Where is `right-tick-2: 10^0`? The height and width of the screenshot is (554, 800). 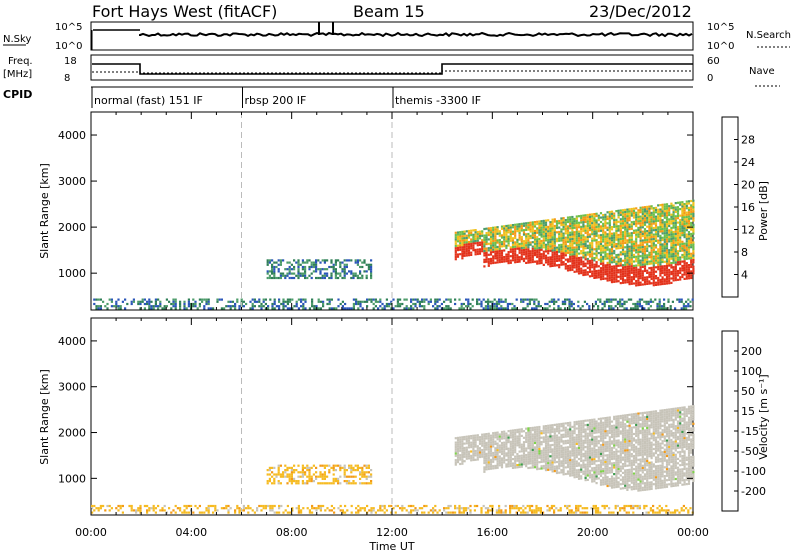 right-tick-2: 10^0 is located at coordinates (720, 46).